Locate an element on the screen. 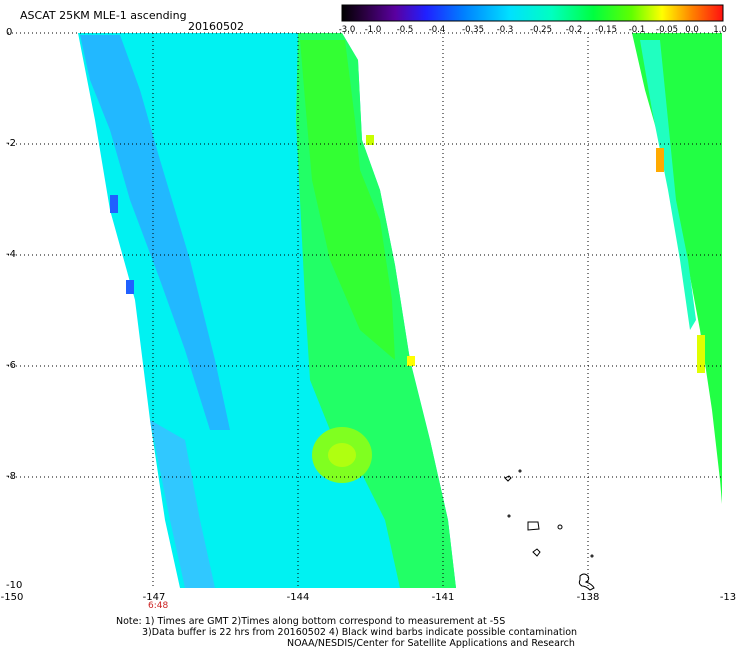  lat-label: -8 is located at coordinates (11, 476).